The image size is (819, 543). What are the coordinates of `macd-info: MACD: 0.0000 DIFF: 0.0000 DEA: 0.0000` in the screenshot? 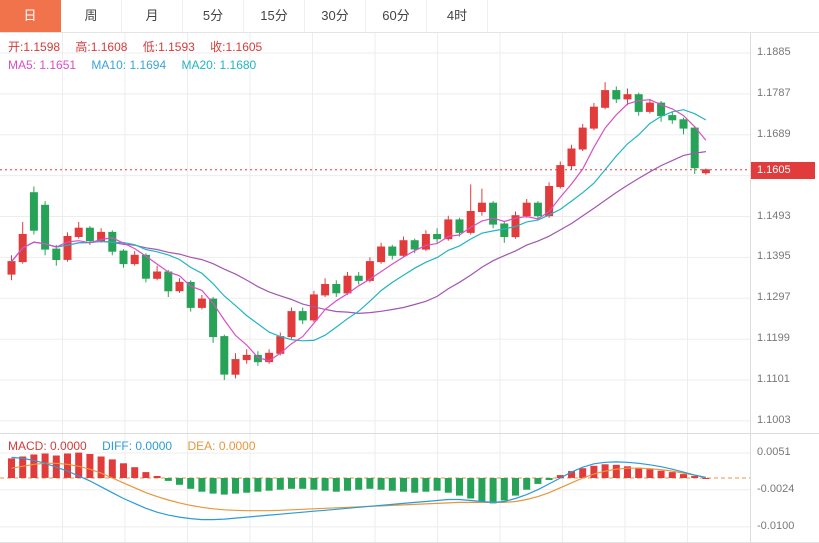 It's located at (138, 446).